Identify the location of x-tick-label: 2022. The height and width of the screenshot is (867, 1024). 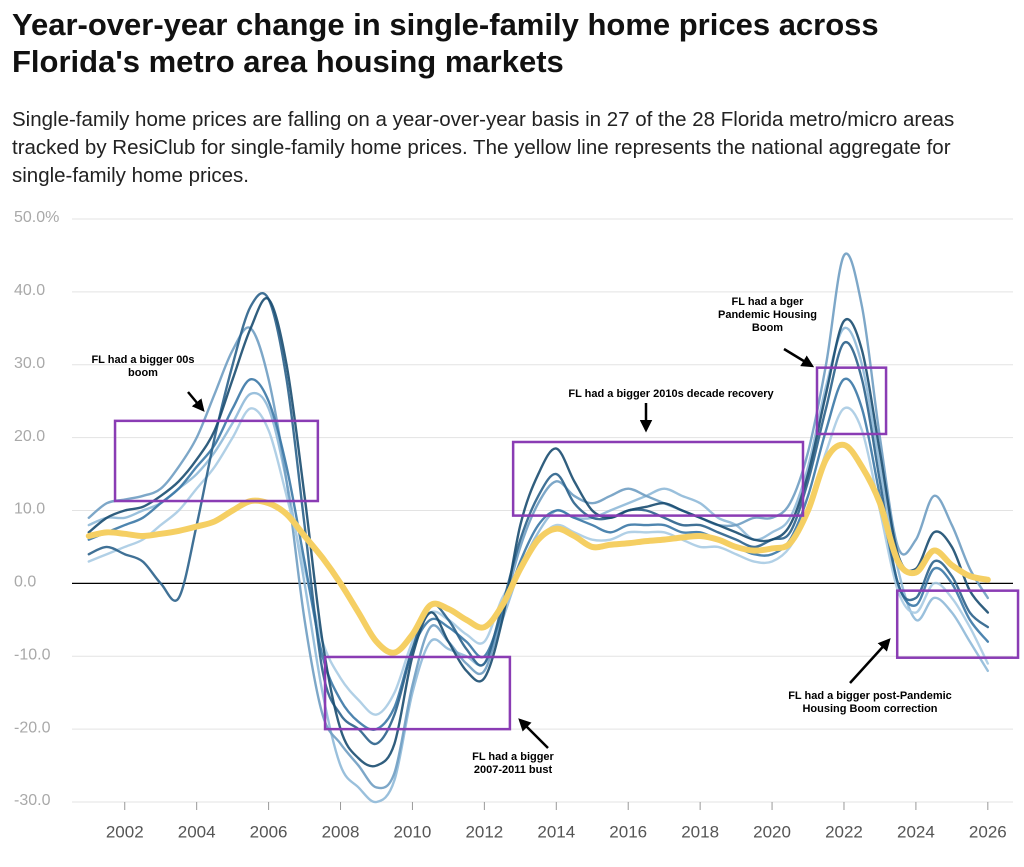
(844, 831).